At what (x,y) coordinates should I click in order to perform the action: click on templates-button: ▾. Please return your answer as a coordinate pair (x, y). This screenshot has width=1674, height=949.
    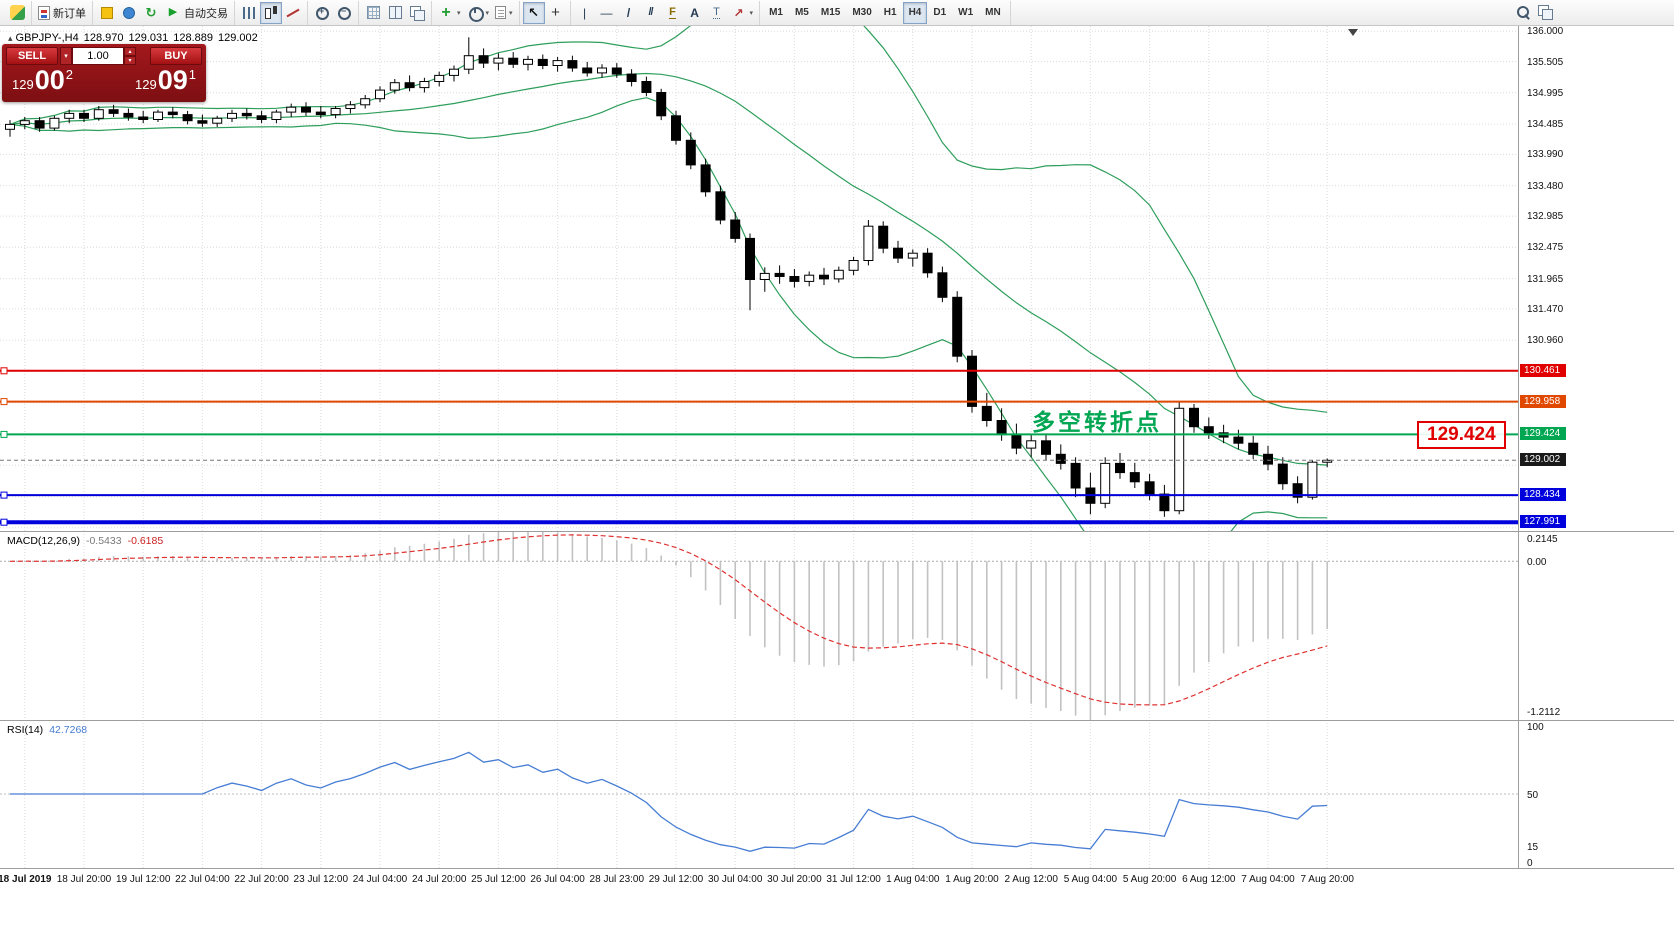
    Looking at the image, I should click on (504, 13).